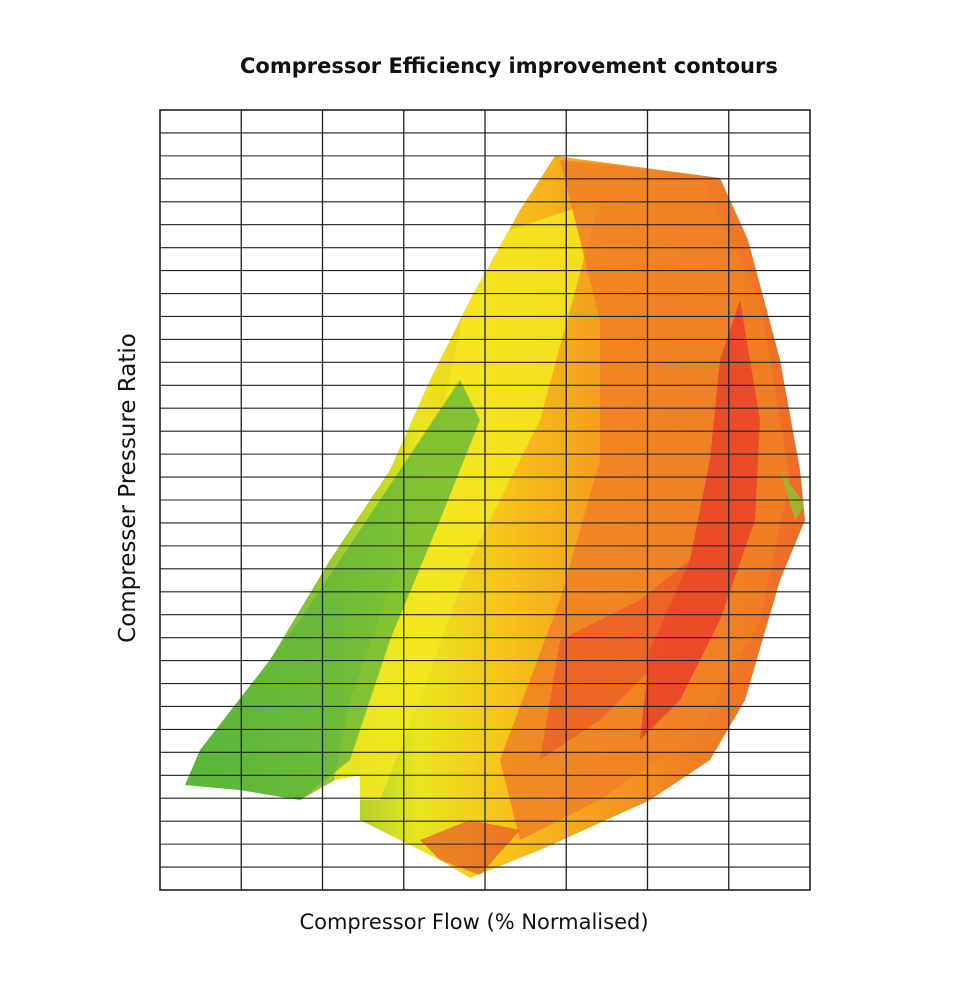 The height and width of the screenshot is (1002, 962). What do you see at coordinates (615, 660) in the screenshot?
I see `contour-red-streak` at bounding box center [615, 660].